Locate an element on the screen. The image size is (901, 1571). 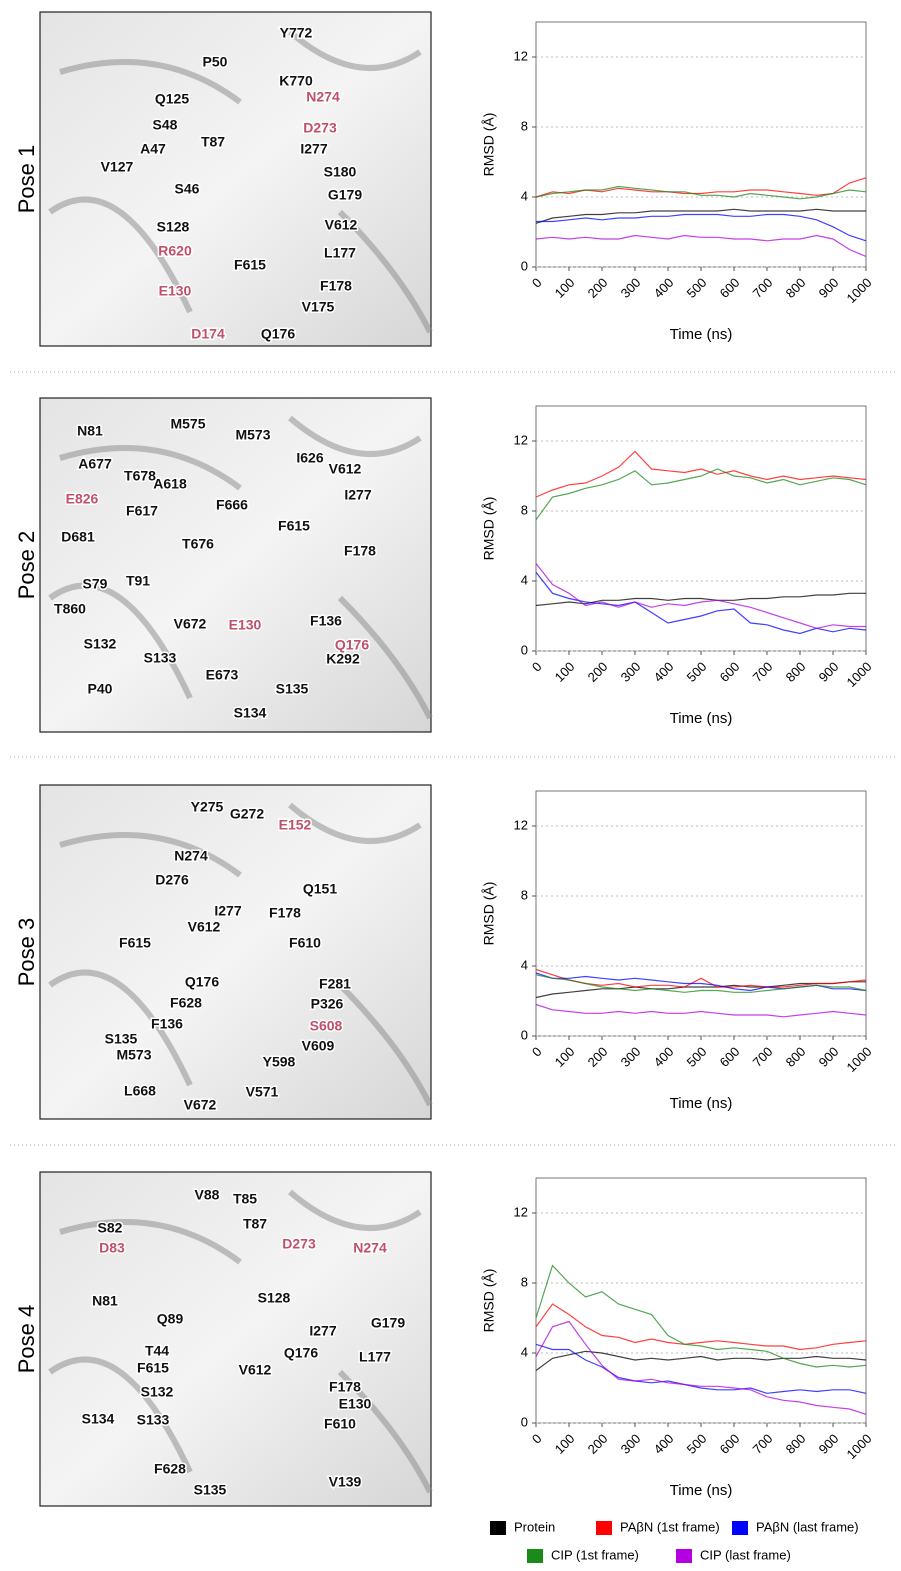
y-tick-label: 12 is located at coordinates (521, 55).